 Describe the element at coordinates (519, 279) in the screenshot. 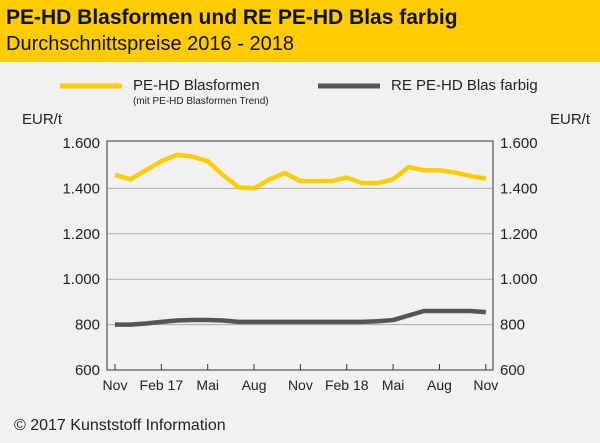

I see `y-tick-label-right: 1.000` at that location.